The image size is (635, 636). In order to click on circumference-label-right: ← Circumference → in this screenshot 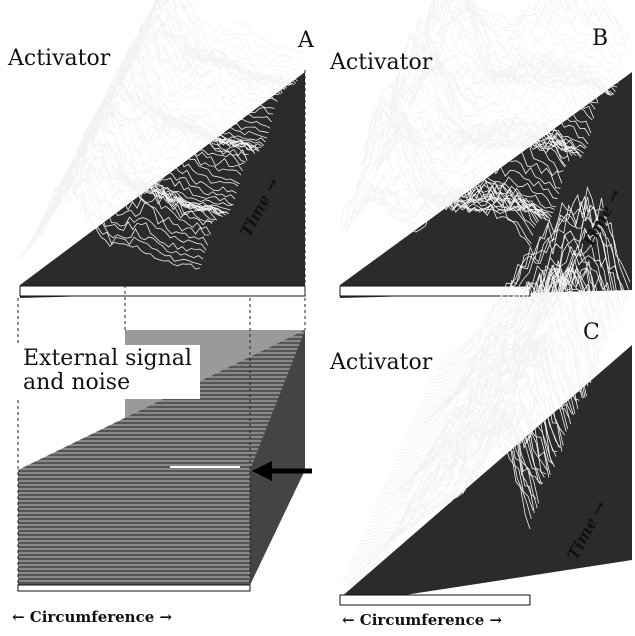, I will do `click(422, 620)`.